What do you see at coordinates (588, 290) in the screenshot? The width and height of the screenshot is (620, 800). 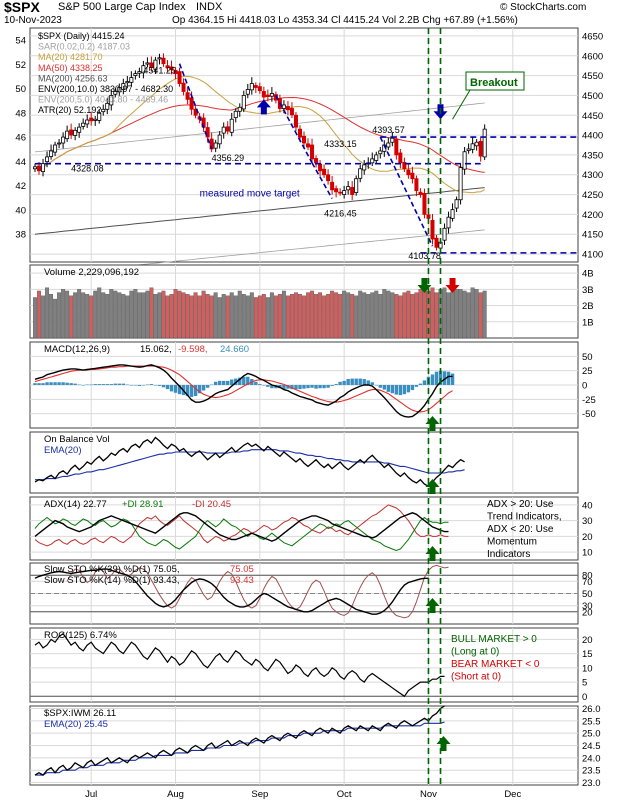 I see `volume-tick: 3B` at bounding box center [588, 290].